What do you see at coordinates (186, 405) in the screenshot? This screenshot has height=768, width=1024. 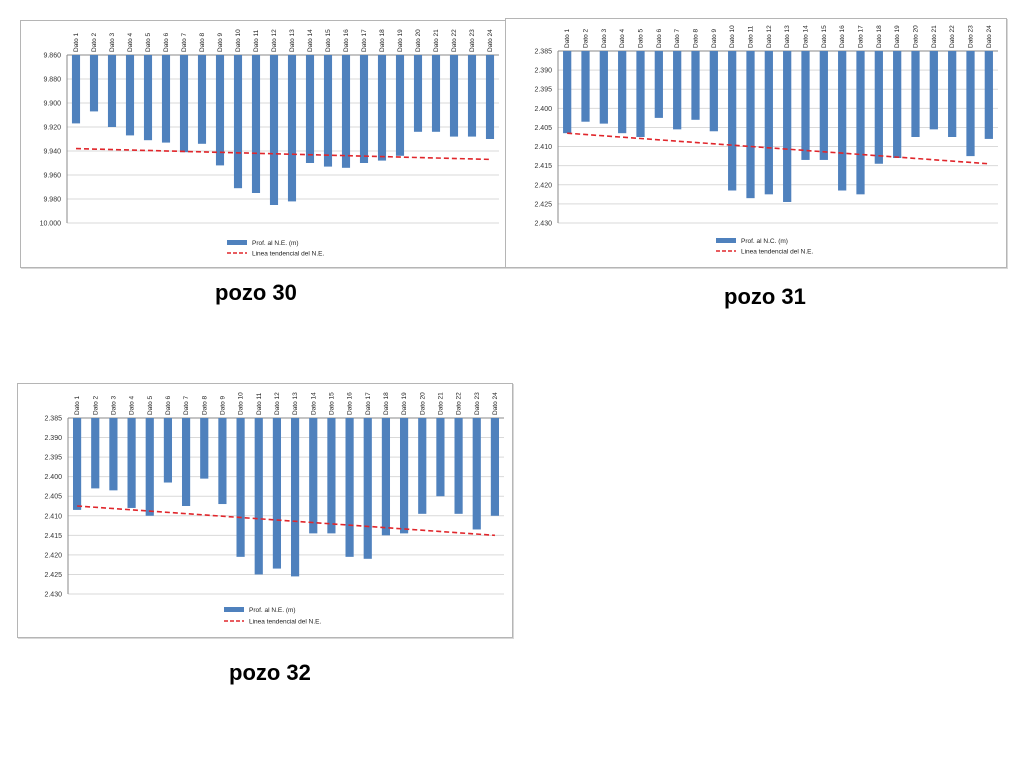 I see `x-tick-label: Dato 7` at bounding box center [186, 405].